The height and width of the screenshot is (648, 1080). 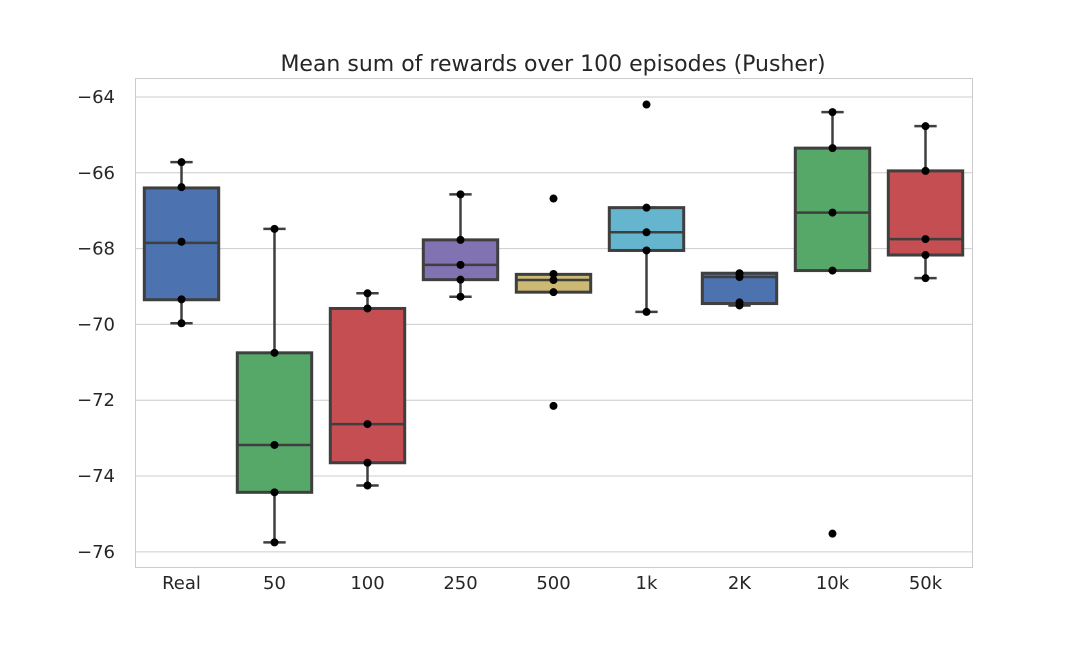 I want to click on y-tick-label: −70, so click(x=96, y=324).